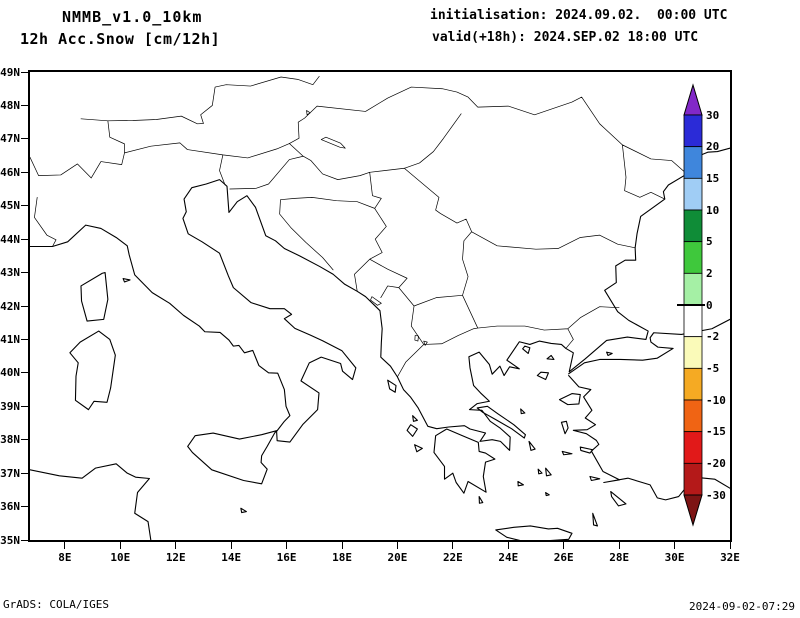  I want to click on coastline-euboea, so click(501, 422).